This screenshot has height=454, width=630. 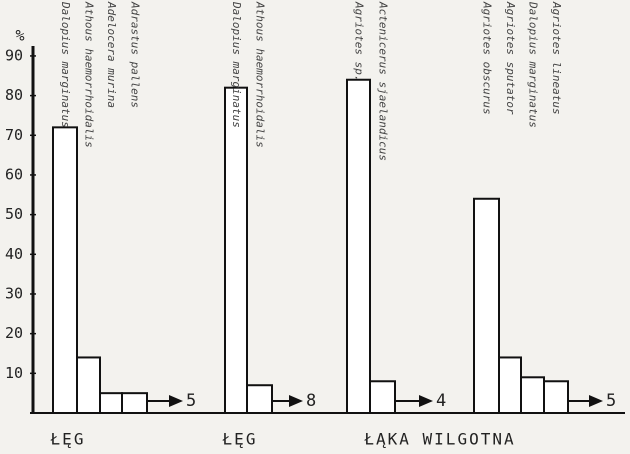 What do you see at coordinates (14, 214) in the screenshot?
I see `y-tick-label: 50` at bounding box center [14, 214].